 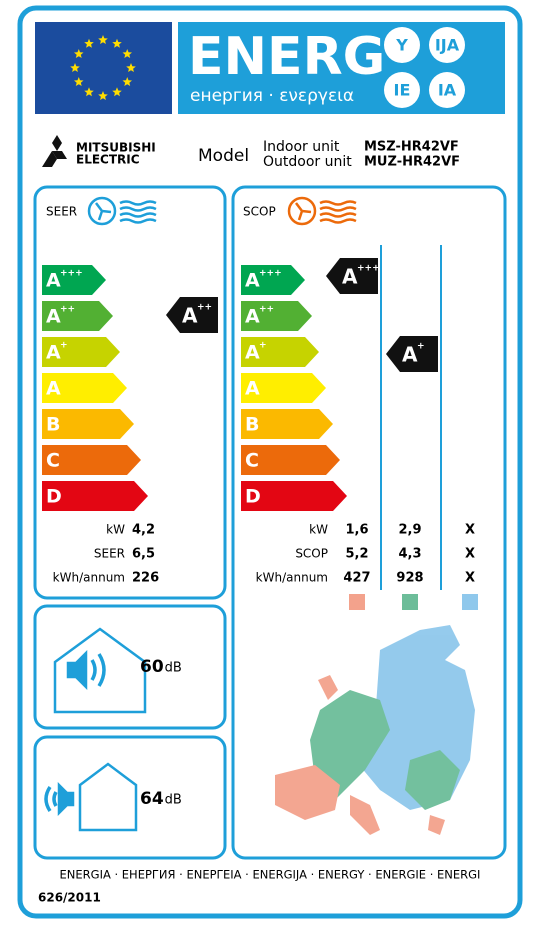 I want to click on row-value: 4,3, so click(x=409, y=554).